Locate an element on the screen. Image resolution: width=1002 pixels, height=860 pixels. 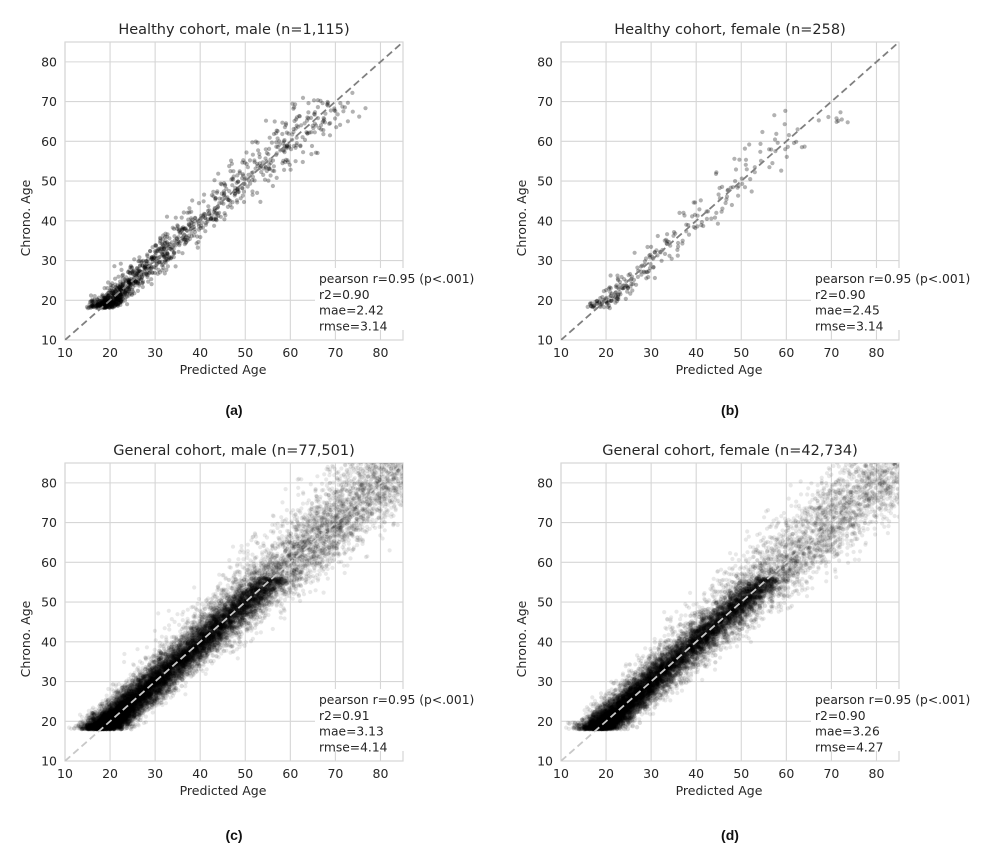
x-axis-label: Predicted Age is located at coordinates (223, 369).